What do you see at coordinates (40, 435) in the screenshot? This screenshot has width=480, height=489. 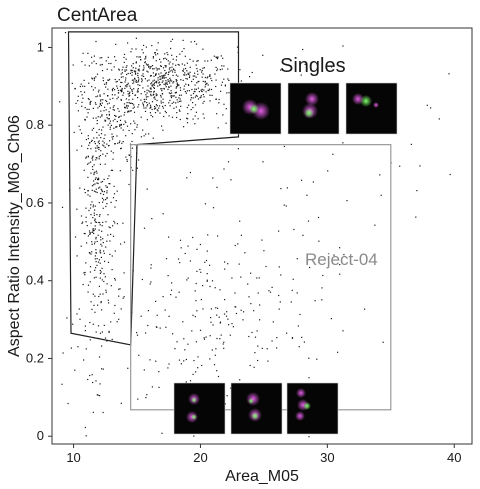 I see `y-tick-label: 0` at bounding box center [40, 435].